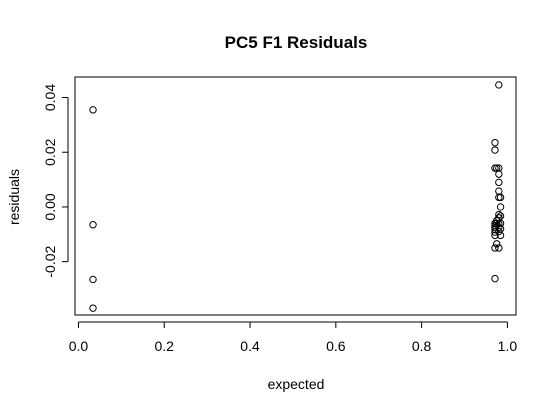 The image size is (554, 414). Describe the element at coordinates (164, 346) in the screenshot. I see `x-tick-label: 0.2` at that location.